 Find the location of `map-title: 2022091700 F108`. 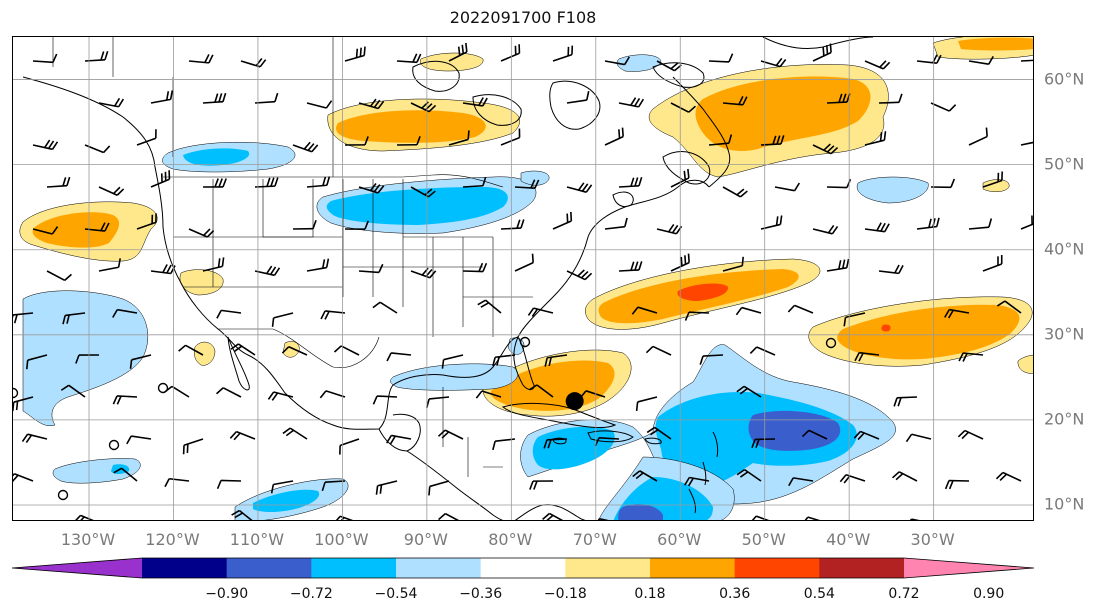

map-title: 2022091700 F108 is located at coordinates (523, 17).